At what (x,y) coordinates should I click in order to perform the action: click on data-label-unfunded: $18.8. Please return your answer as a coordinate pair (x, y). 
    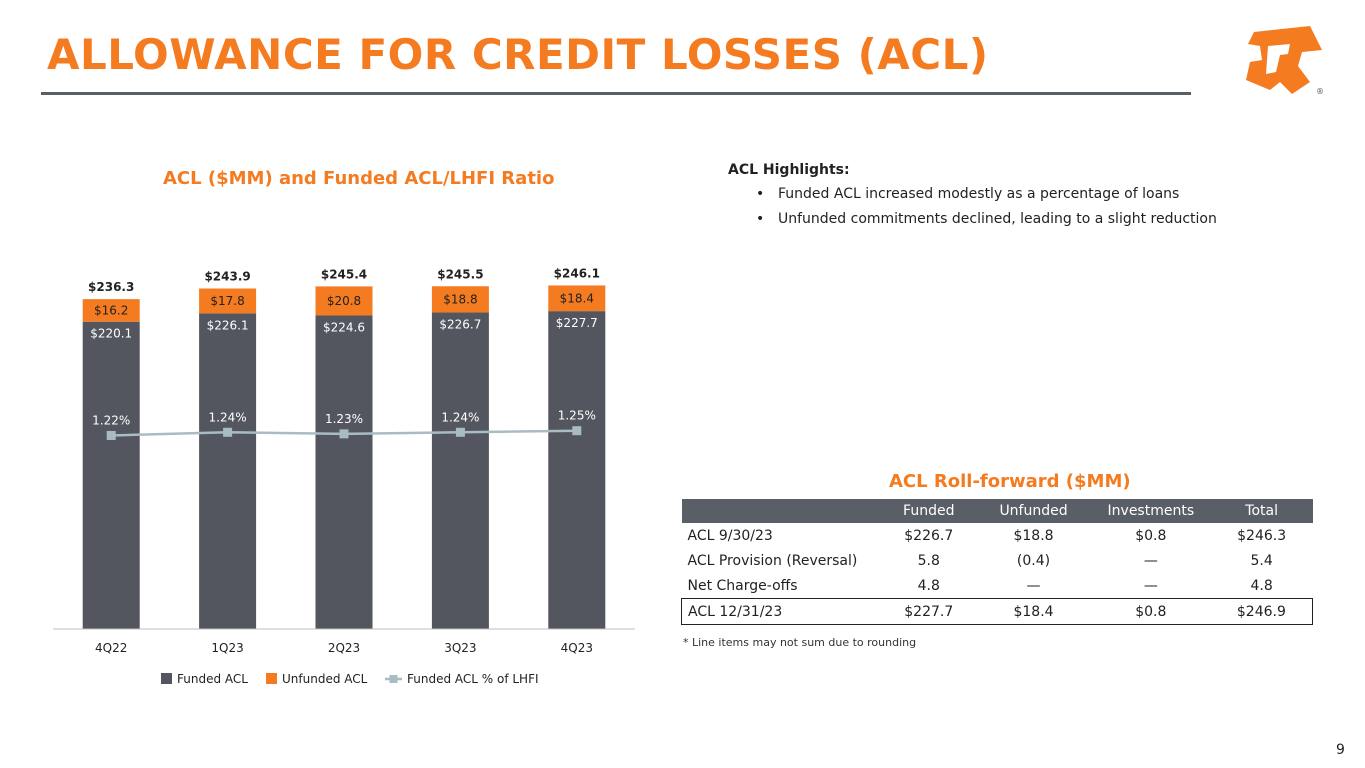
    Looking at the image, I should click on (460, 299).